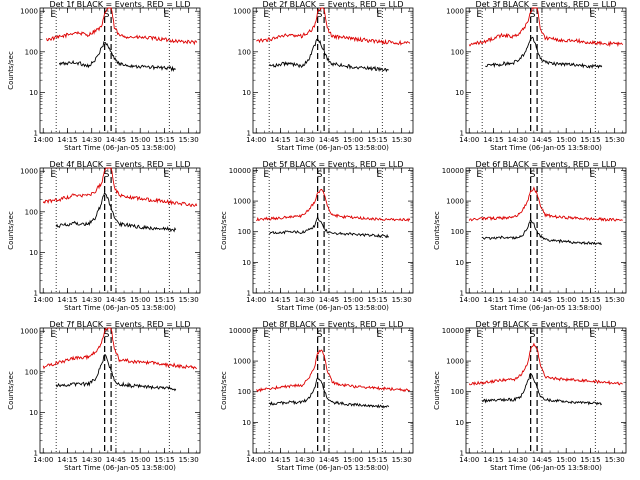 The width and height of the screenshot is (640, 480). I want to click on chart-title: Det 7f BLACK = Events, RED = LLD, so click(119, 324).